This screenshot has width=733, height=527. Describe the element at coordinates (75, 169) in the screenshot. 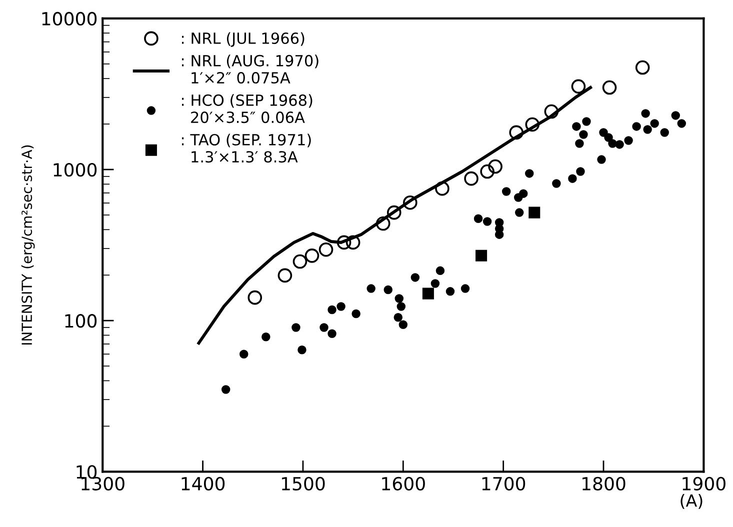

I see `y-tick-label: 1000` at that location.